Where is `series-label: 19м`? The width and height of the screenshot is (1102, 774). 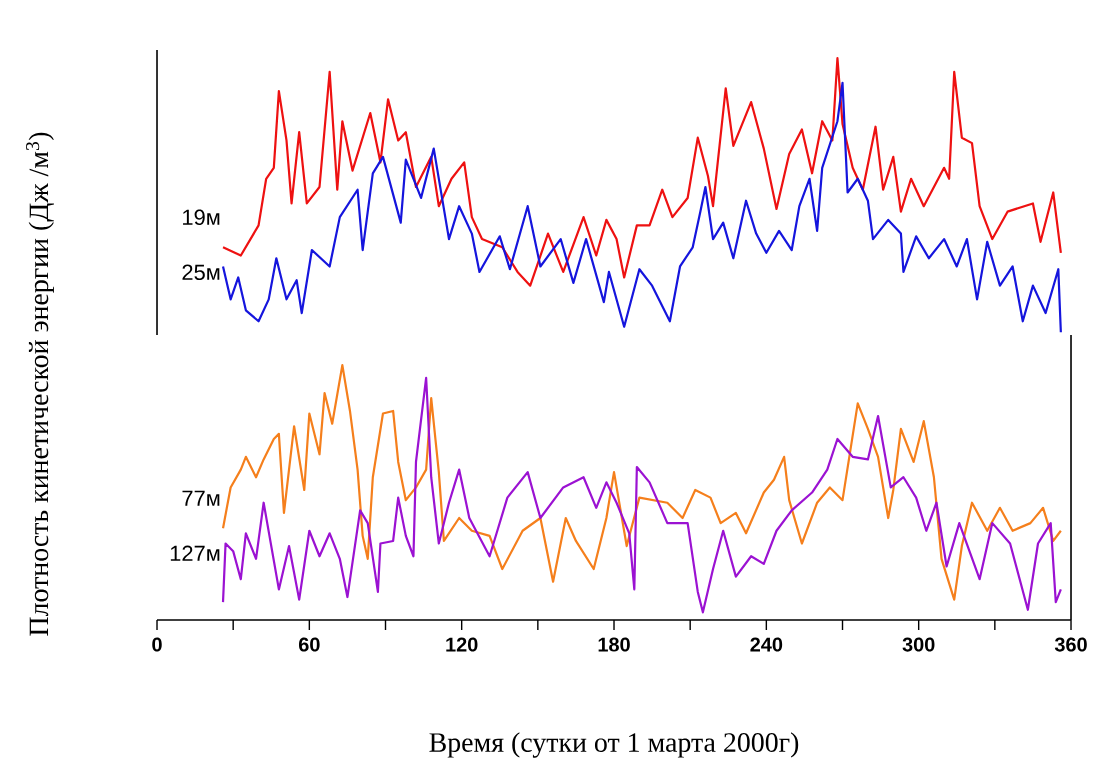
series-label: 19м is located at coordinates (201, 217).